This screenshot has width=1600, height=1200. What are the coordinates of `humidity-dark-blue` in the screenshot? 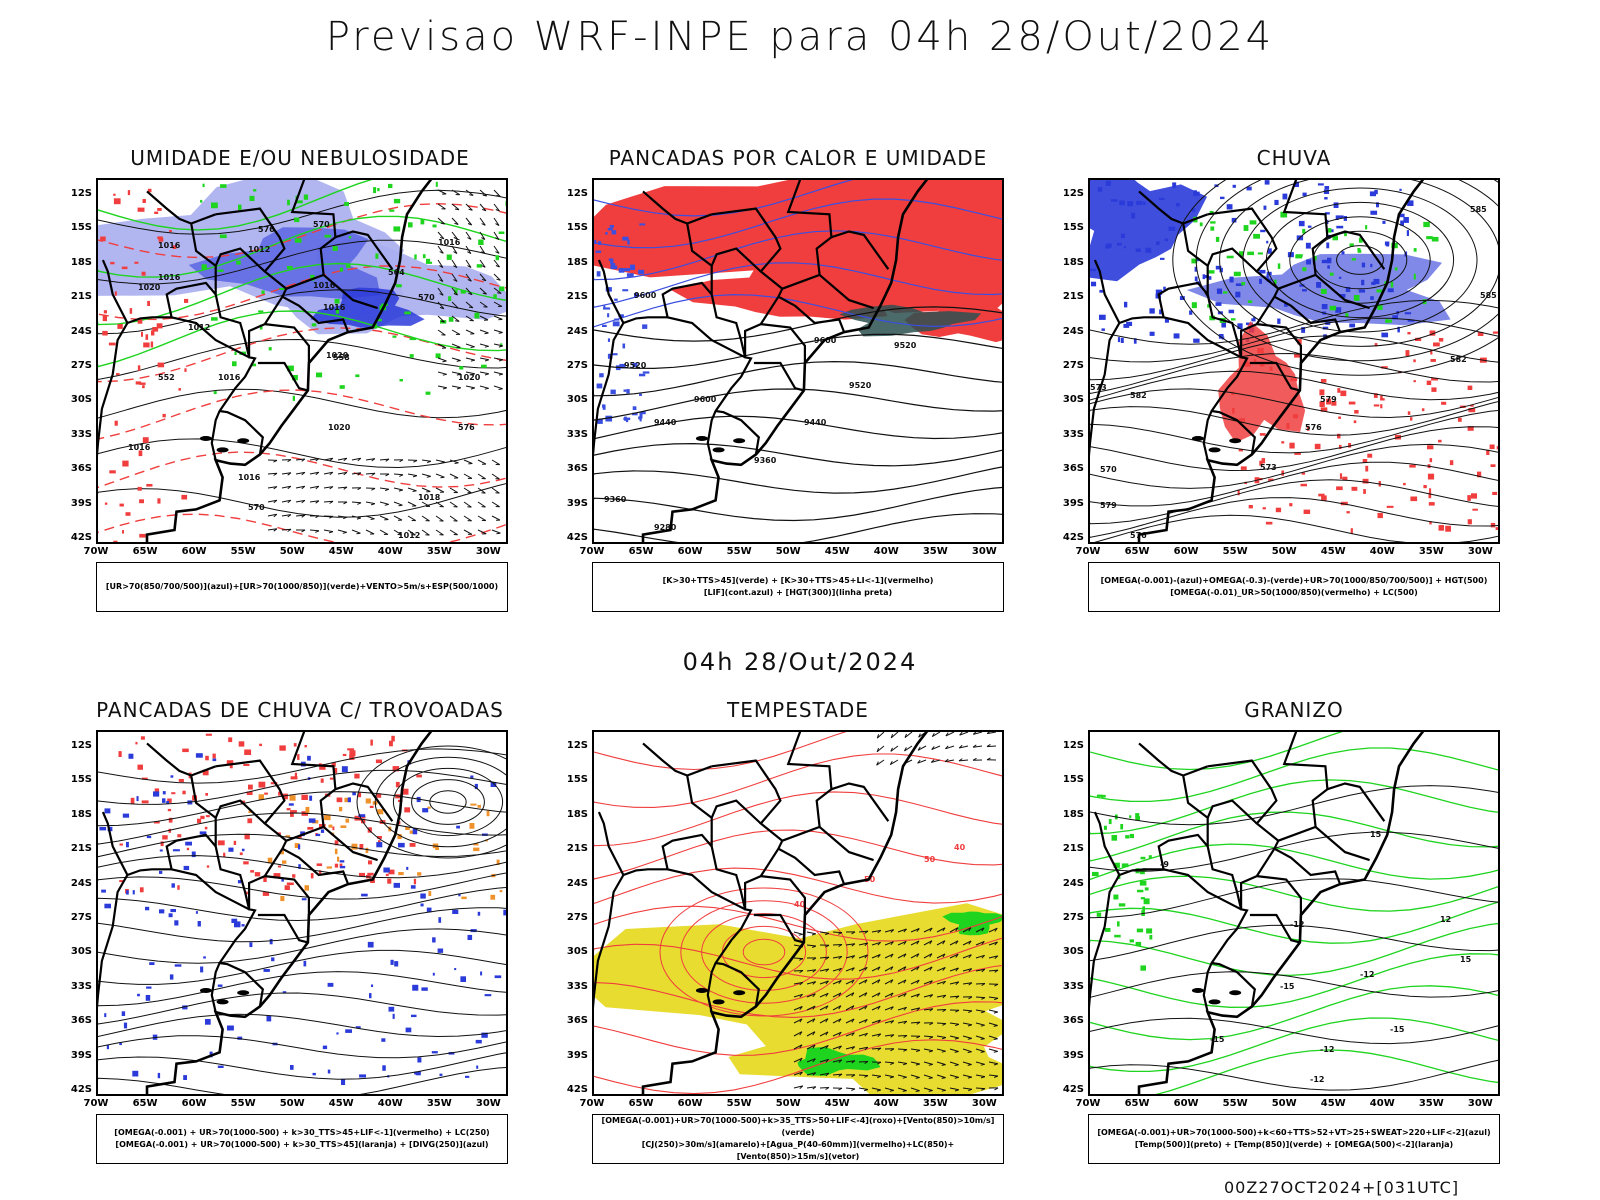 It's located at (367, 307).